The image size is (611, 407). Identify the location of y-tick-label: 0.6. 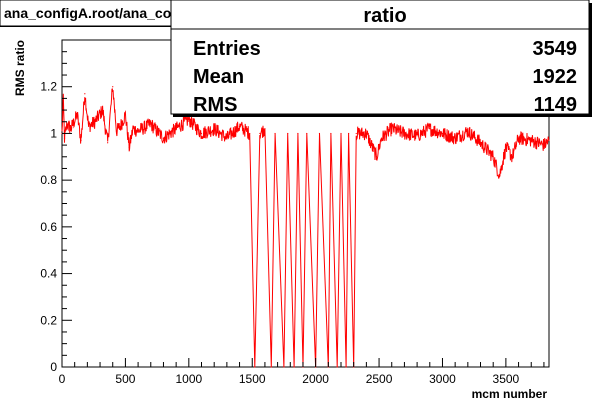
(48, 227).